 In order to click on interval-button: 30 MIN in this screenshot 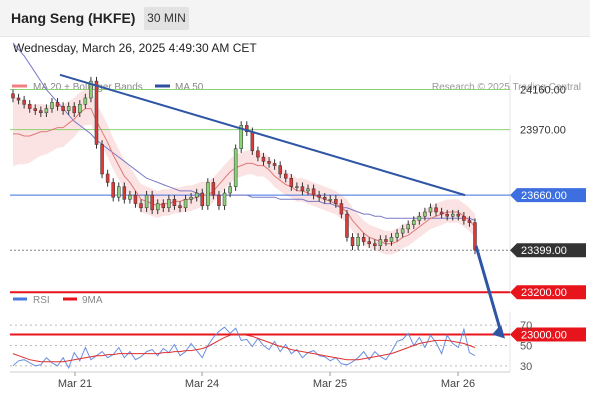, I will do `click(166, 18)`.